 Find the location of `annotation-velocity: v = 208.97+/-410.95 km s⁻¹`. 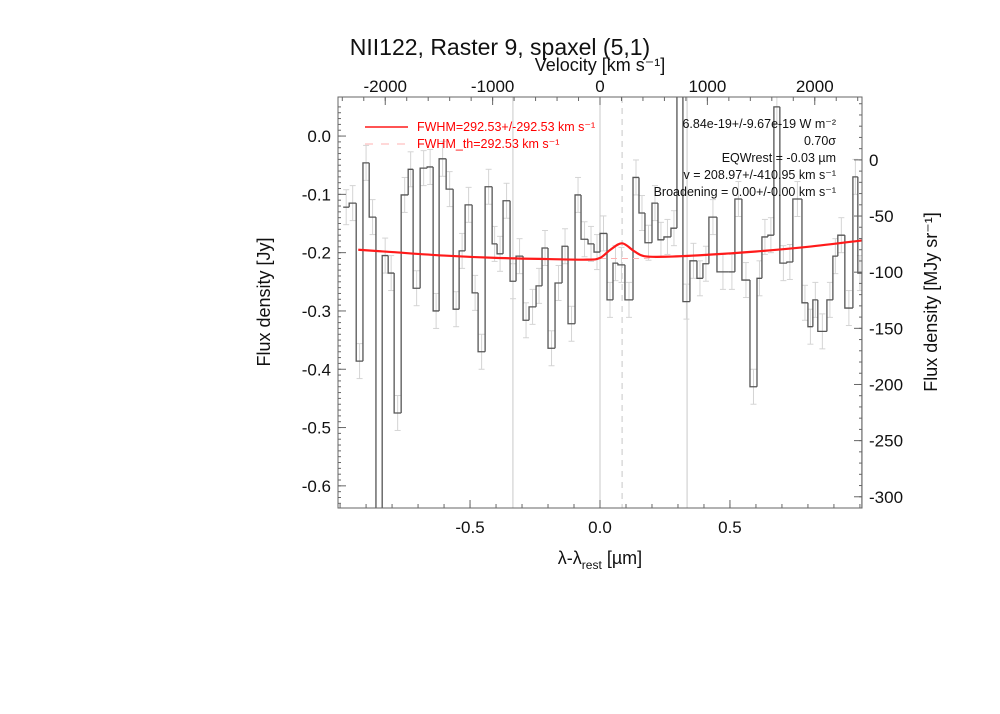

annotation-velocity: v = 208.97+/-410.95 km s⁻¹ is located at coordinates (759, 175).